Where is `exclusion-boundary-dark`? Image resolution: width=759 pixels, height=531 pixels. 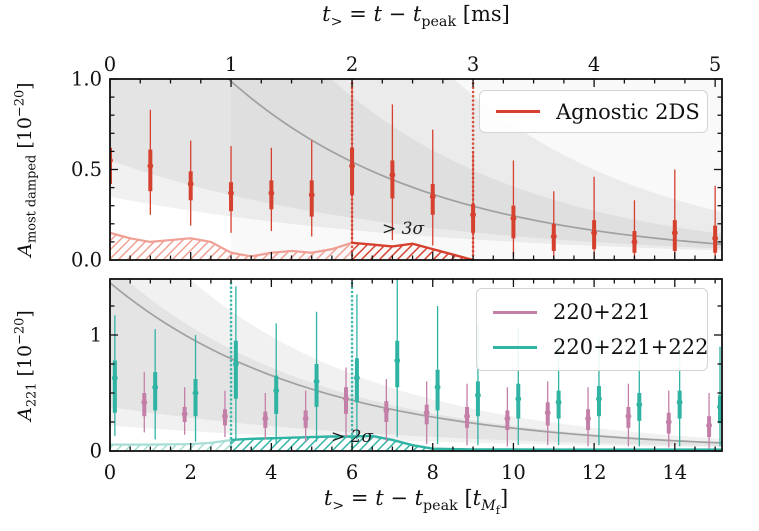
exclusion-boundary-dark is located at coordinates (476, 442).